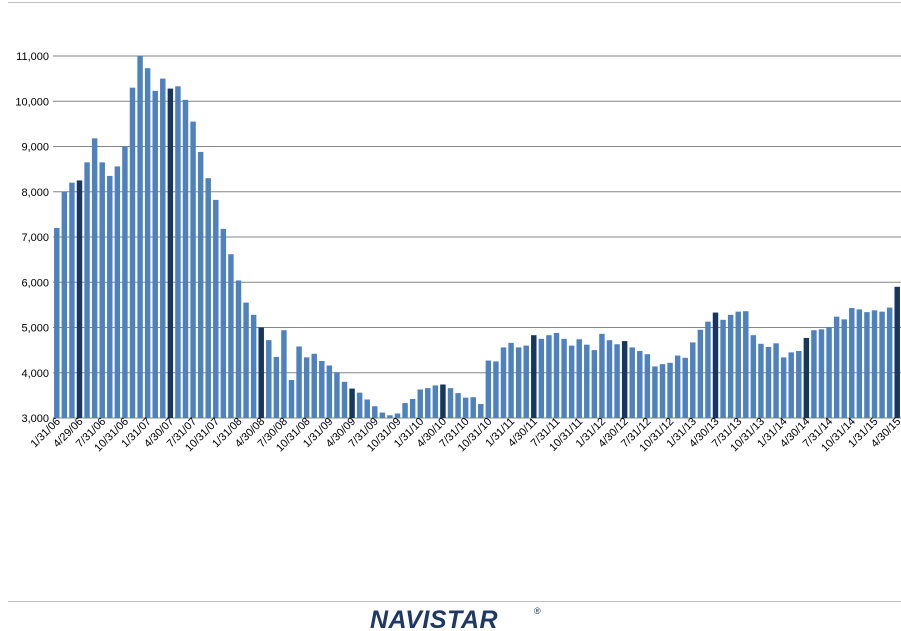 Image resolution: width=901 pixels, height=631 pixels. What do you see at coordinates (35, 238) in the screenshot?
I see `y-tick-label: 7,000` at bounding box center [35, 238].